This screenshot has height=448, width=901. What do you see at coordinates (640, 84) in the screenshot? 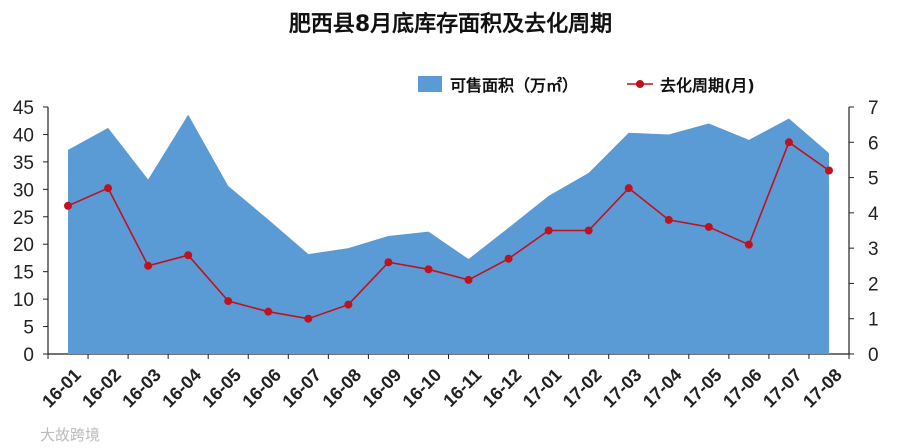
I see `legend-swatch-marker` at bounding box center [640, 84].